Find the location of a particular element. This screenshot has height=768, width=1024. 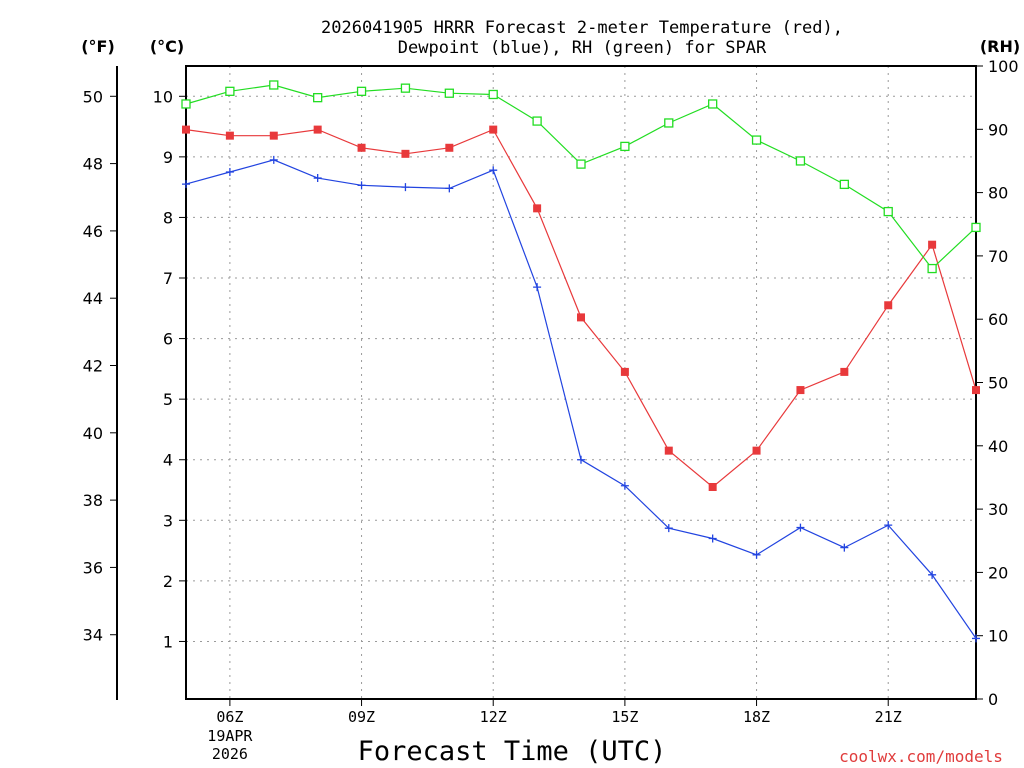

celsius-tick-label: 3 is located at coordinates (168, 520).